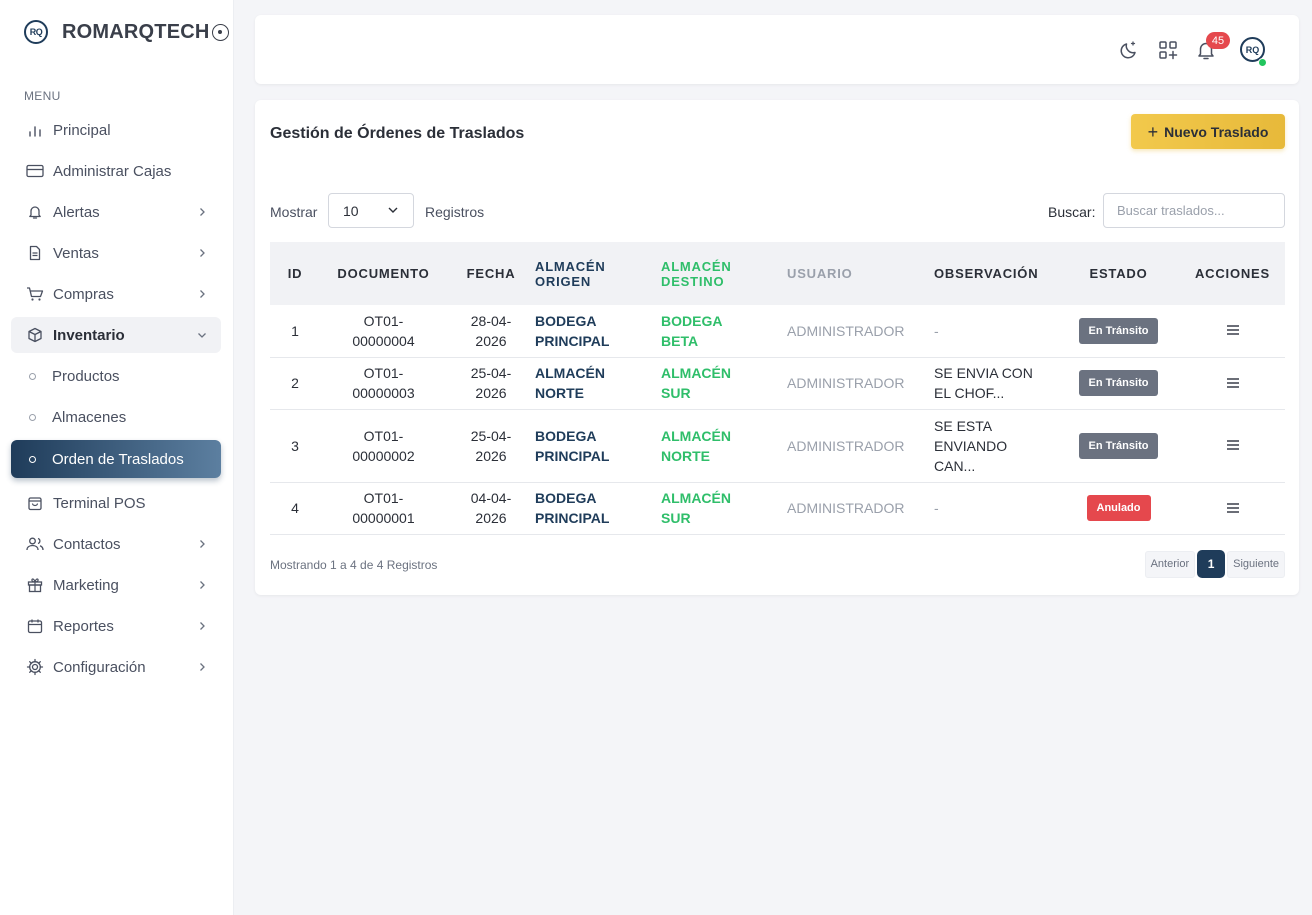 This screenshot has height=915, width=1312. What do you see at coordinates (383, 273) in the screenshot?
I see `column-header-documento: DOCUMENTO` at bounding box center [383, 273].